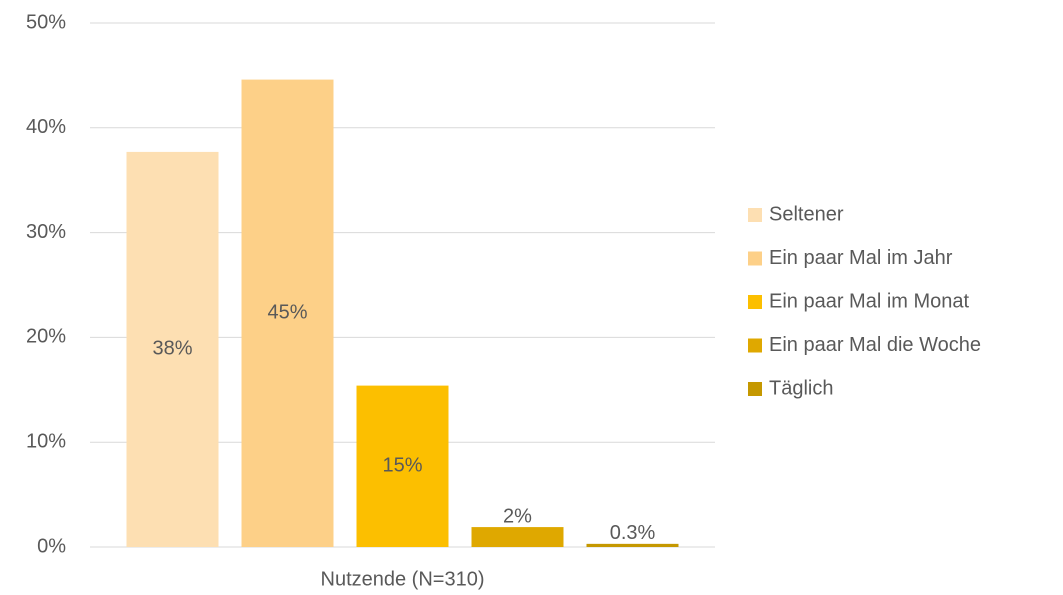 The image size is (1063, 595). What do you see at coordinates (633, 533) in the screenshot?
I see `data-label: 0.3%` at bounding box center [633, 533].